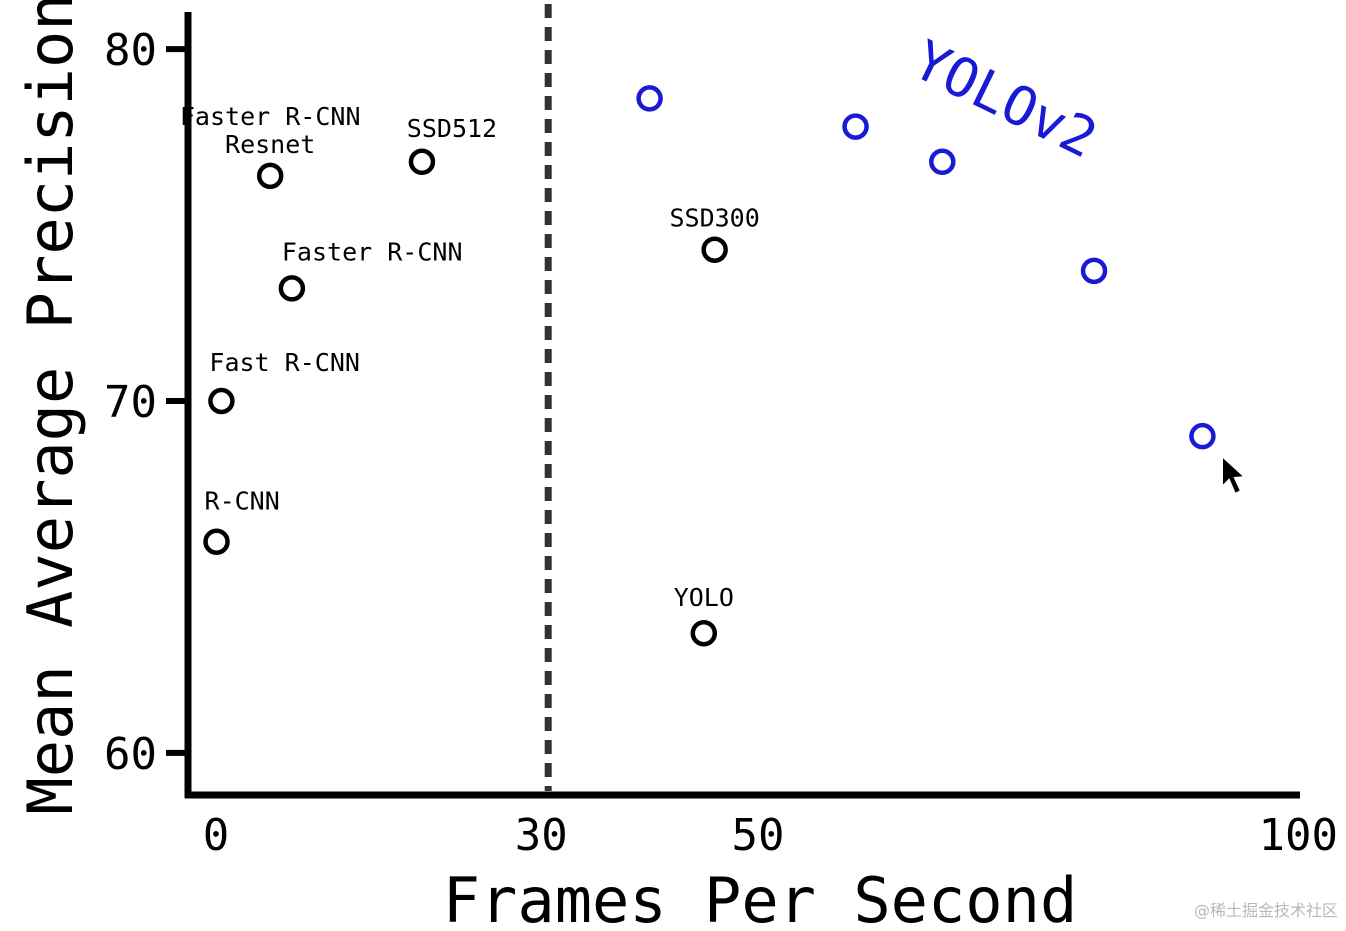 This screenshot has height=931, width=1346. Describe the element at coordinates (130, 754) in the screenshot. I see `y-tick-label: 60` at that location.